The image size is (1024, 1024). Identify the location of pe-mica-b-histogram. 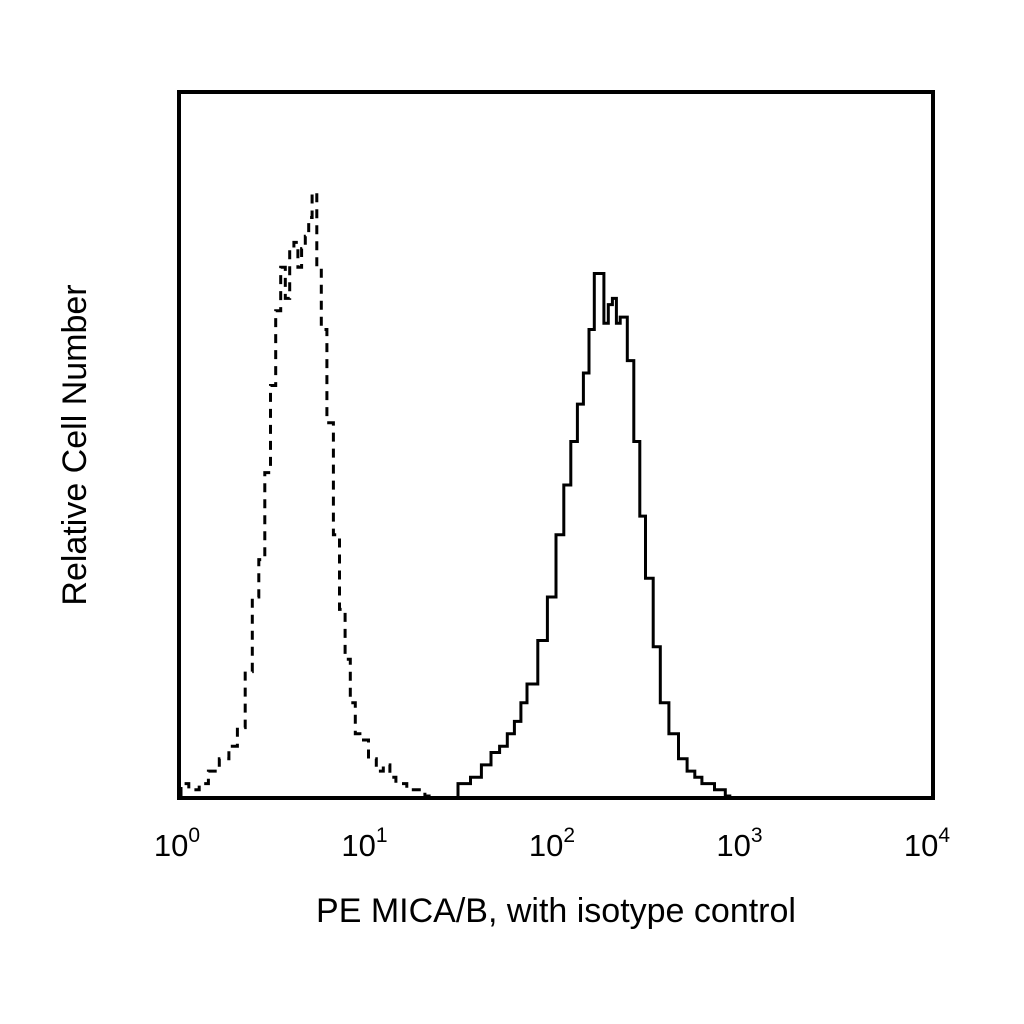
(594, 535).